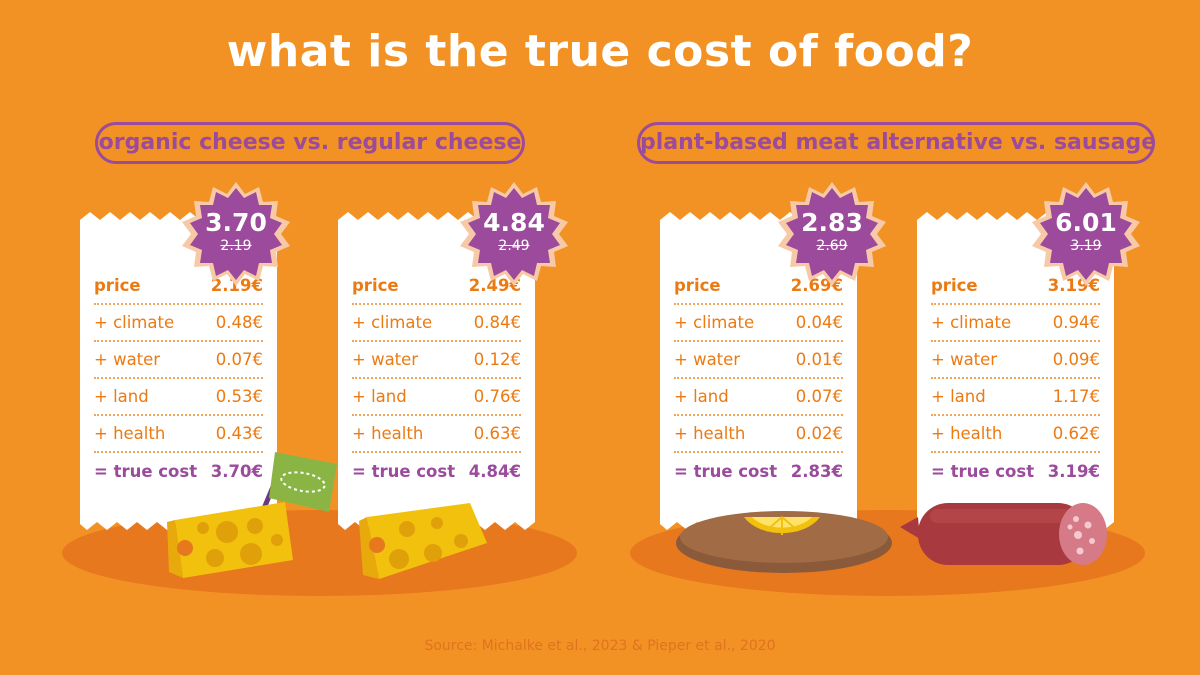 The width and height of the screenshot is (1200, 675). What do you see at coordinates (178, 397) in the screenshot?
I see `row-land: + land 0.53€` at bounding box center [178, 397].